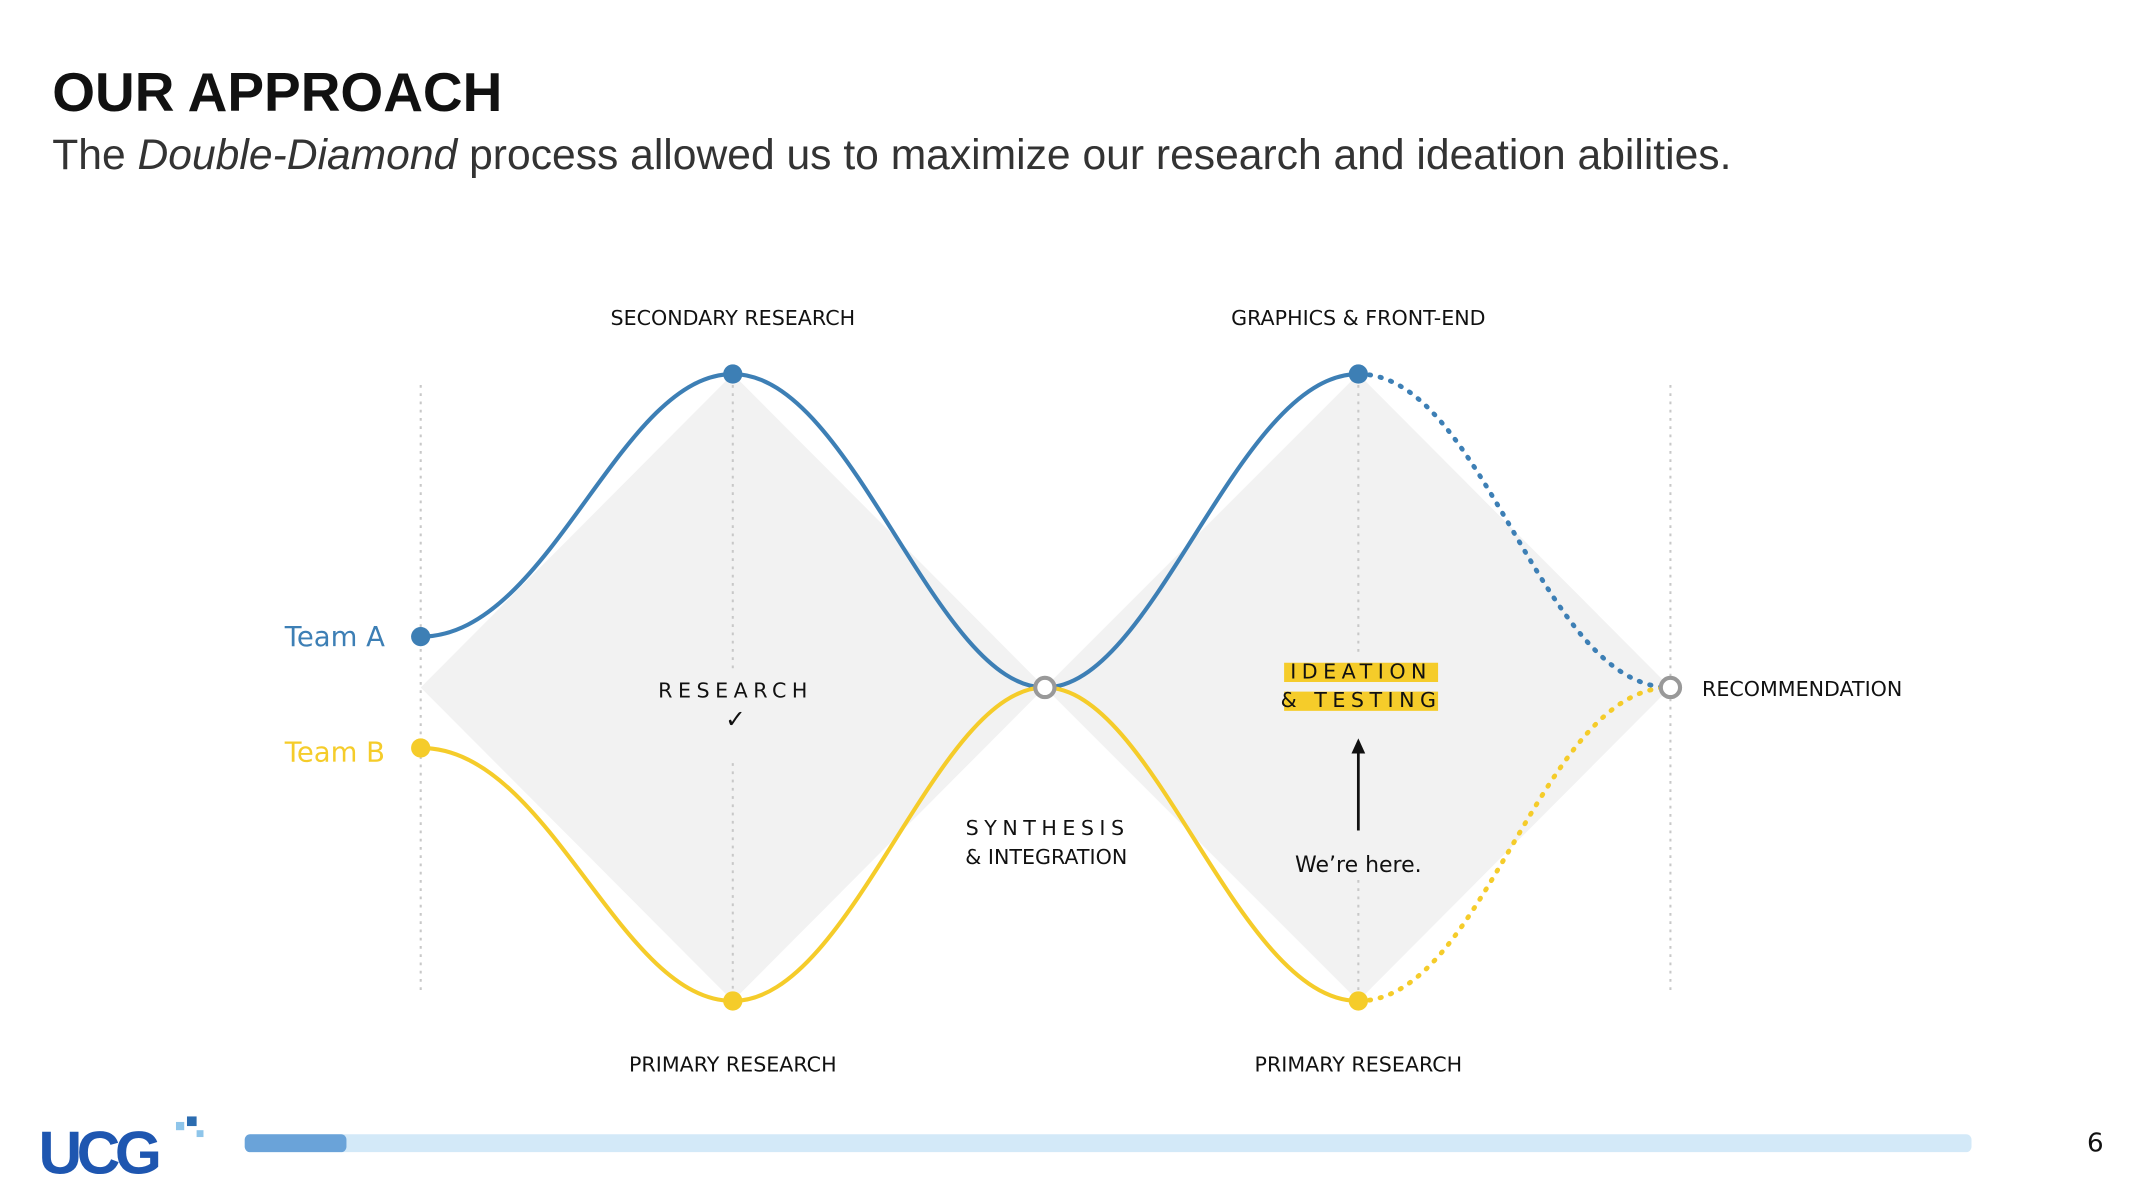 Image resolution: width=2131 pixels, height=1199 pixels. What do you see at coordinates (88, 155) in the screenshot?
I see `subtitle-prefix: The` at bounding box center [88, 155].